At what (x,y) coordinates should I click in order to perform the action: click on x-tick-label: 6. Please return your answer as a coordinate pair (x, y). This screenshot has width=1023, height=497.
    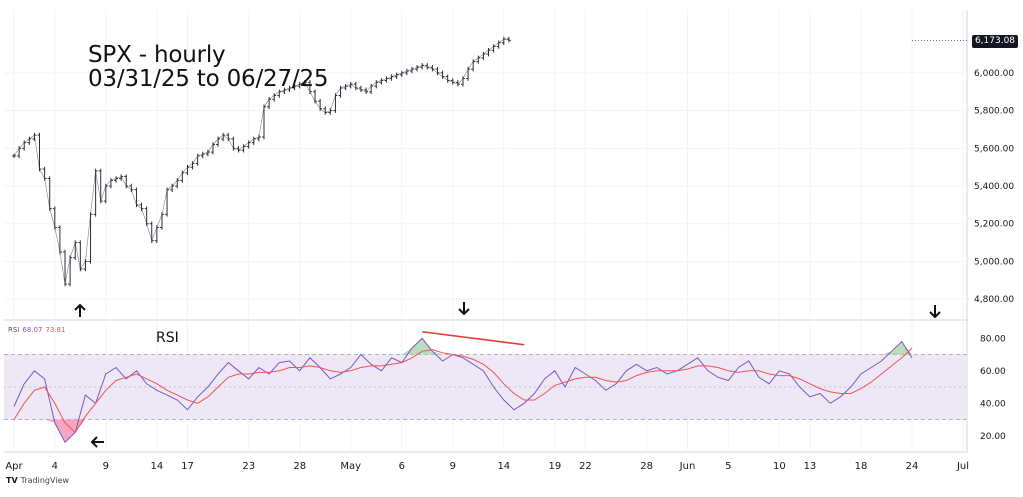
    Looking at the image, I should click on (402, 466).